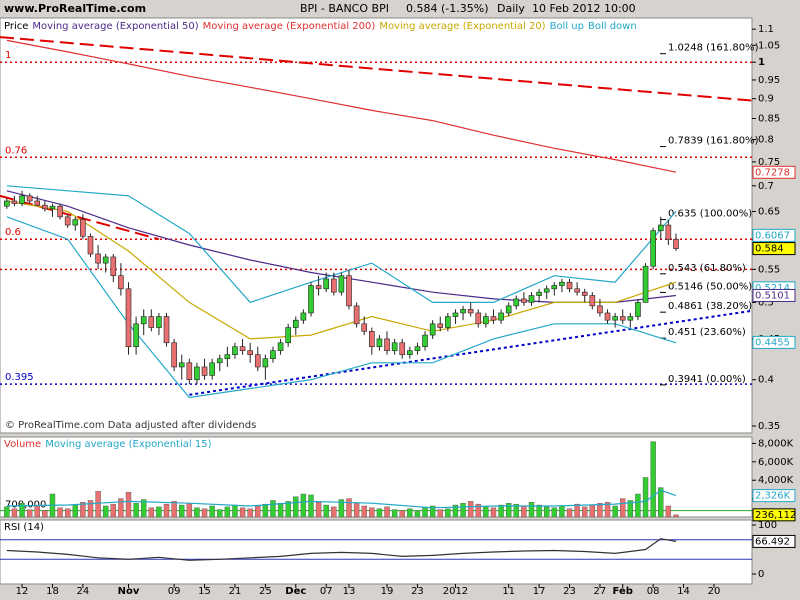 This screenshot has width=800, height=600. What do you see at coordinates (376, 552) in the screenshot?
I see `rsi-panel` at bounding box center [376, 552].